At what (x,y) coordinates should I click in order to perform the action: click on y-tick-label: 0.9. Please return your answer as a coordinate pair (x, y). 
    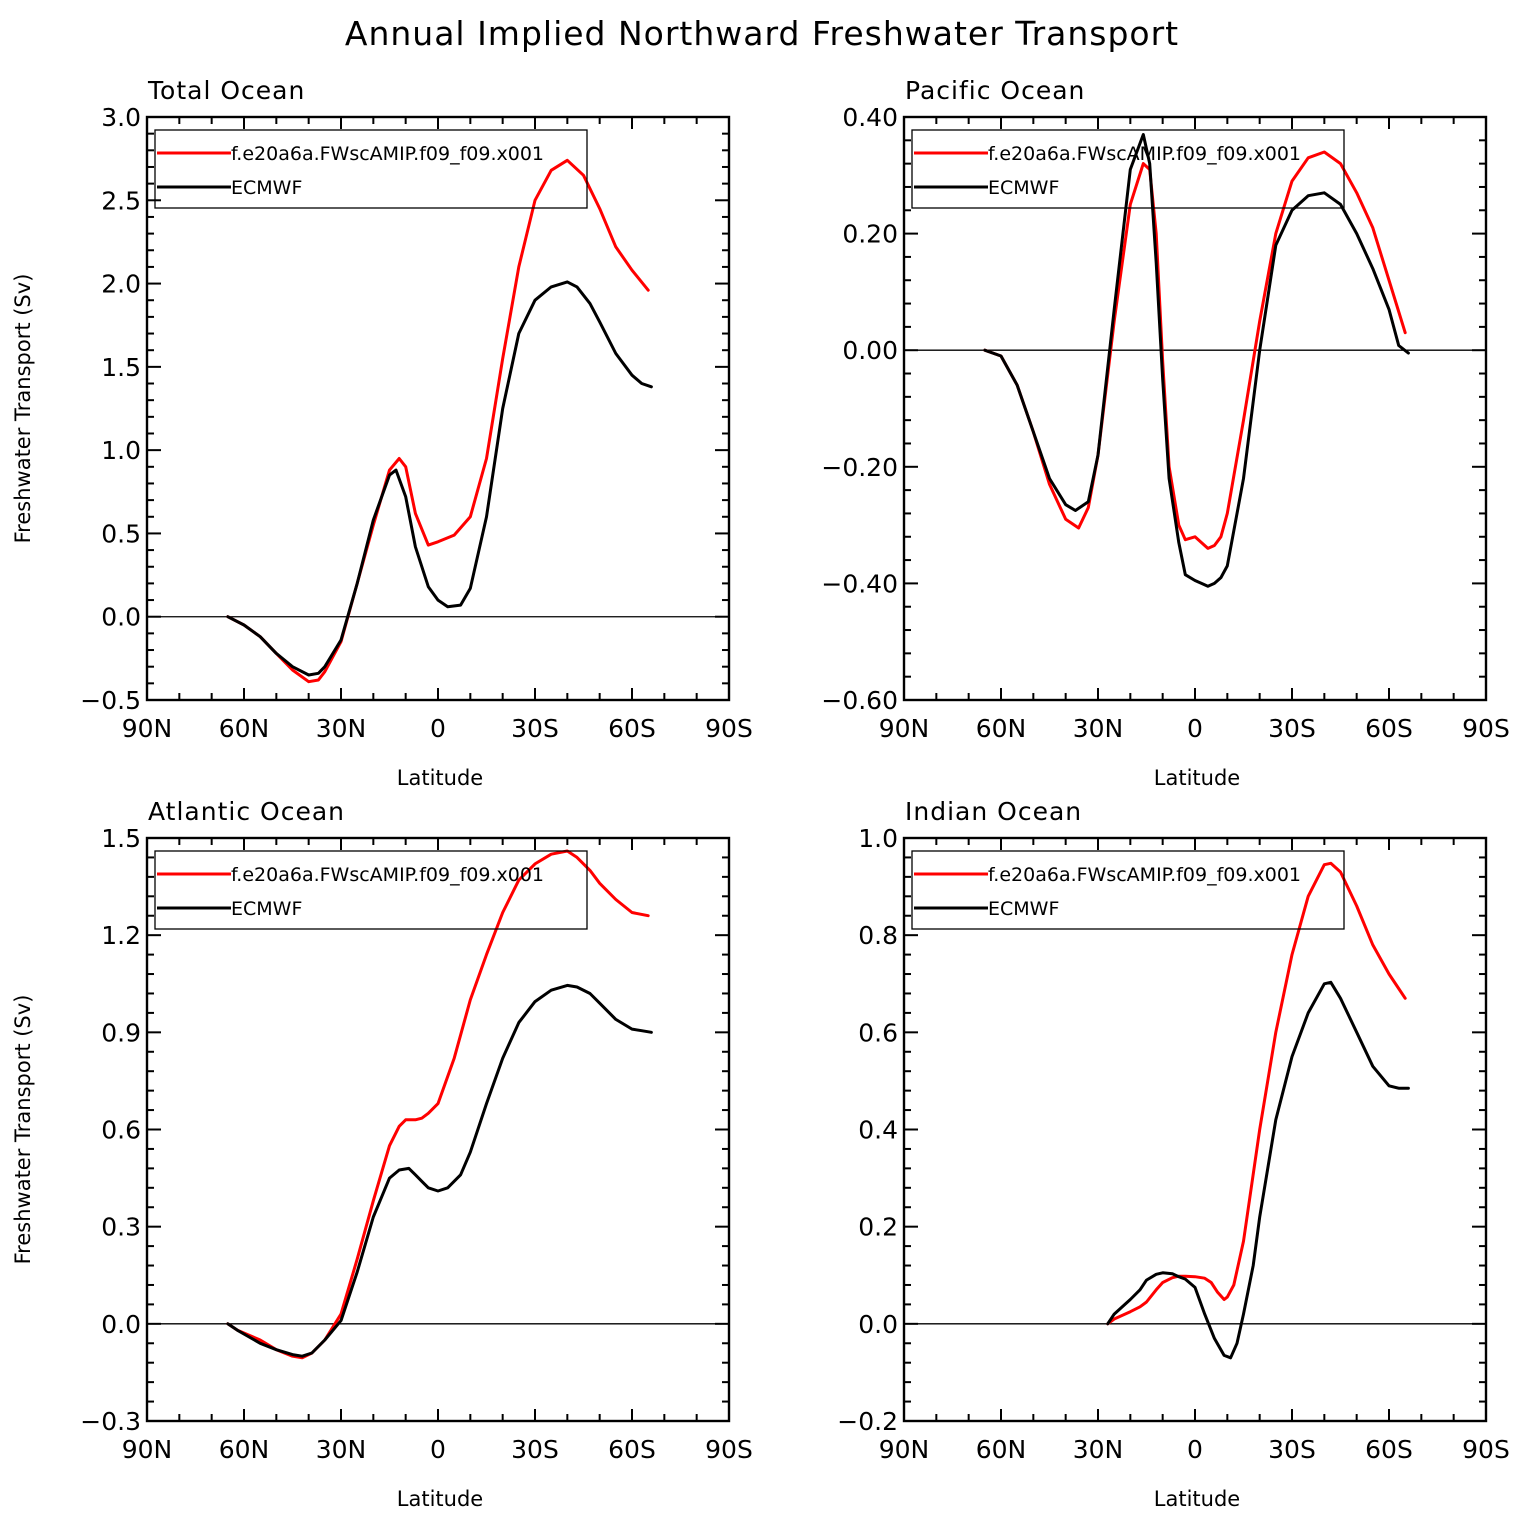
    Looking at the image, I should click on (121, 1032).